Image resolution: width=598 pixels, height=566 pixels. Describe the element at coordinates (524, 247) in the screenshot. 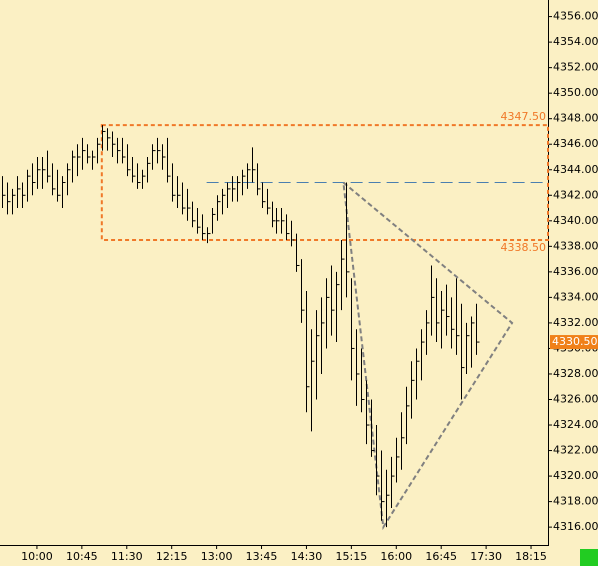

I see `zone-bottom-label: 4338.50` at that location.